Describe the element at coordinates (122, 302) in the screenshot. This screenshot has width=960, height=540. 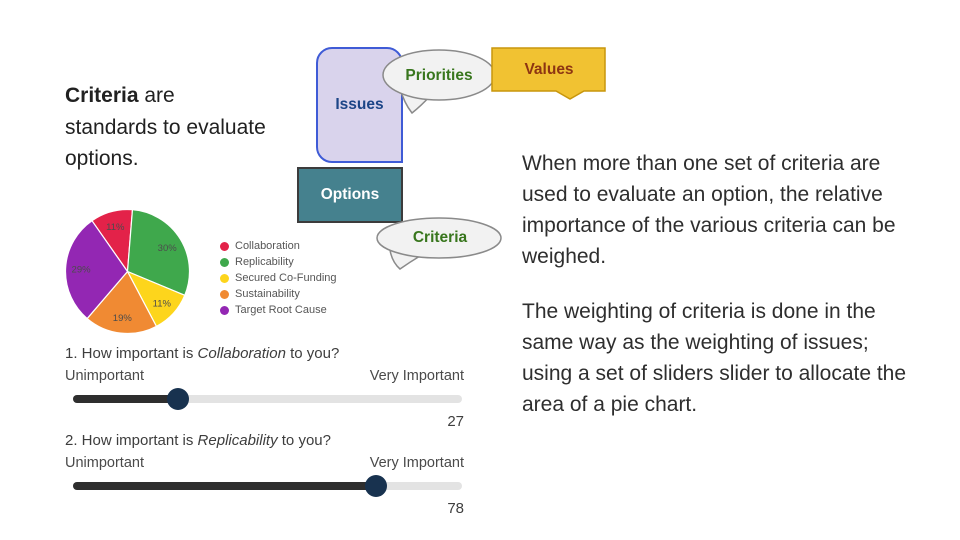
I see `pie-slice-sustainability` at that location.